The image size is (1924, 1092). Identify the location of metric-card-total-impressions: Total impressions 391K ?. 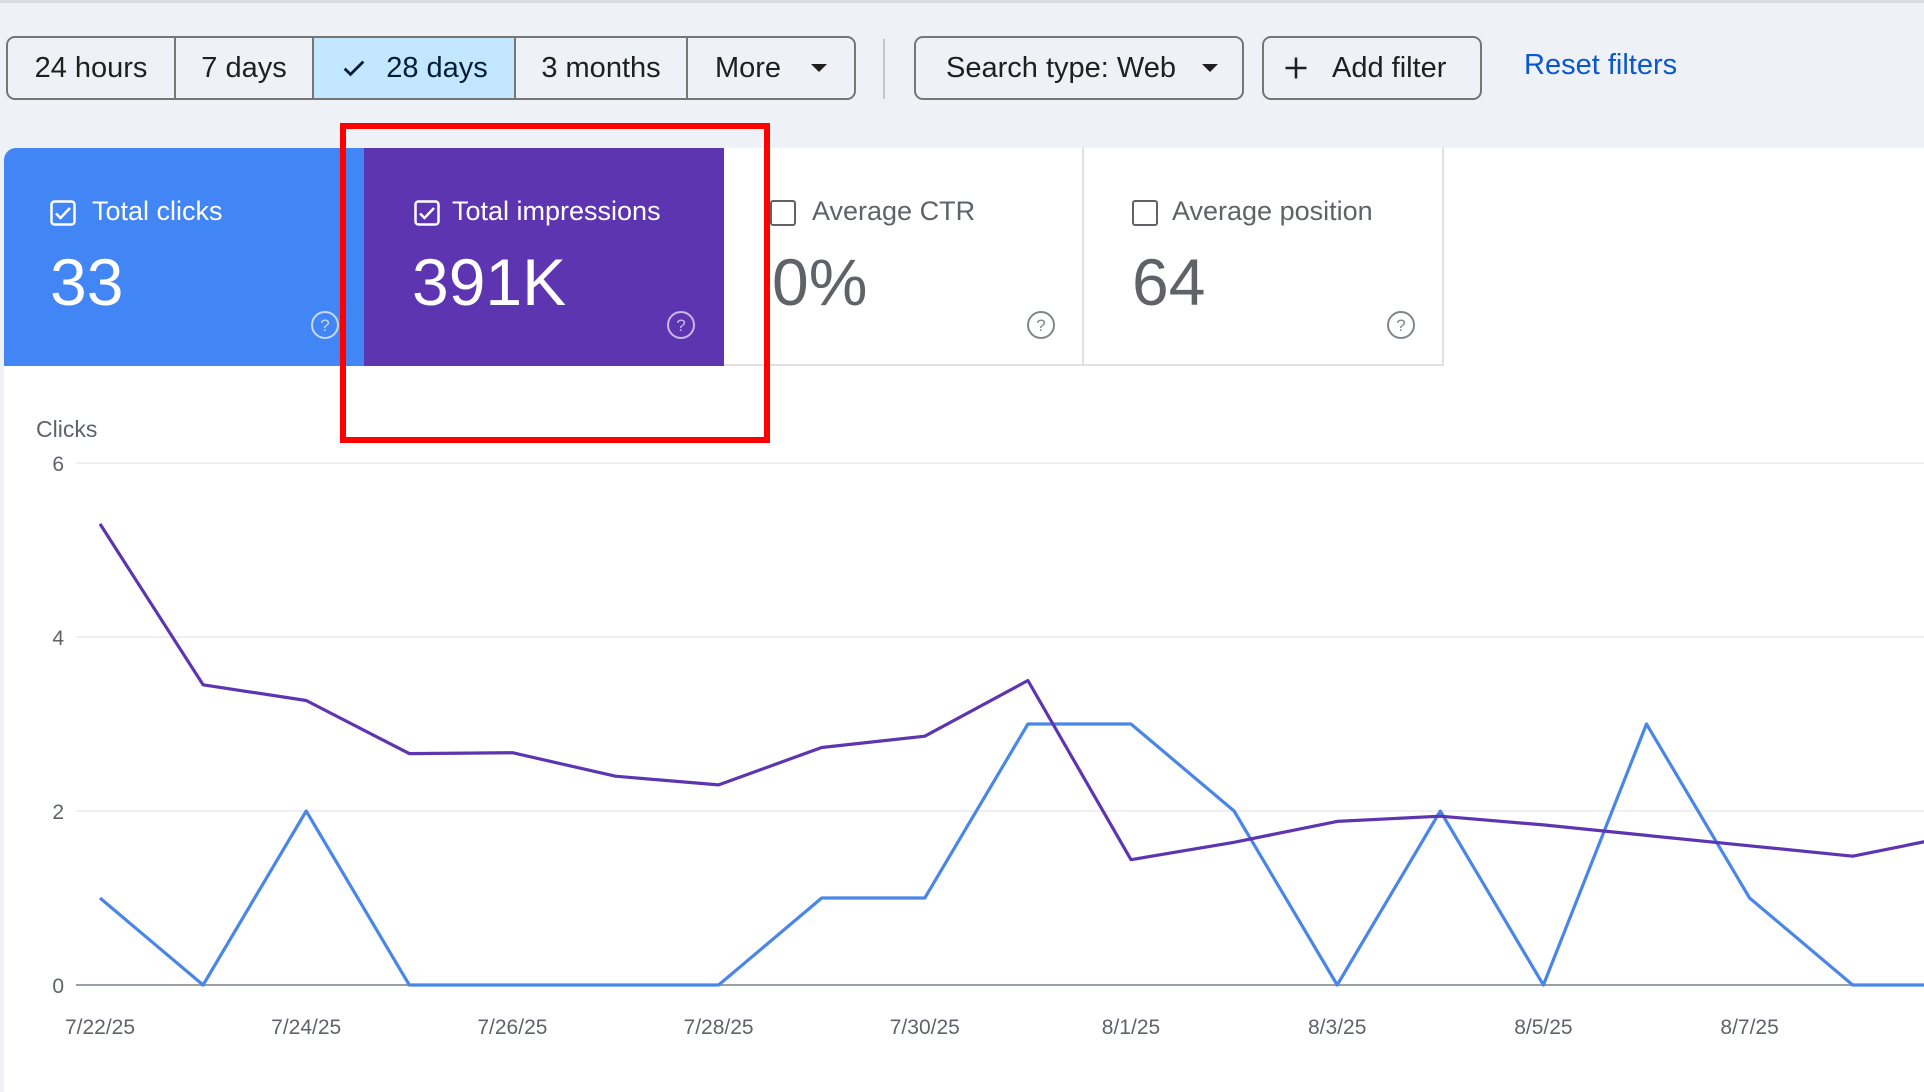
(544, 257).